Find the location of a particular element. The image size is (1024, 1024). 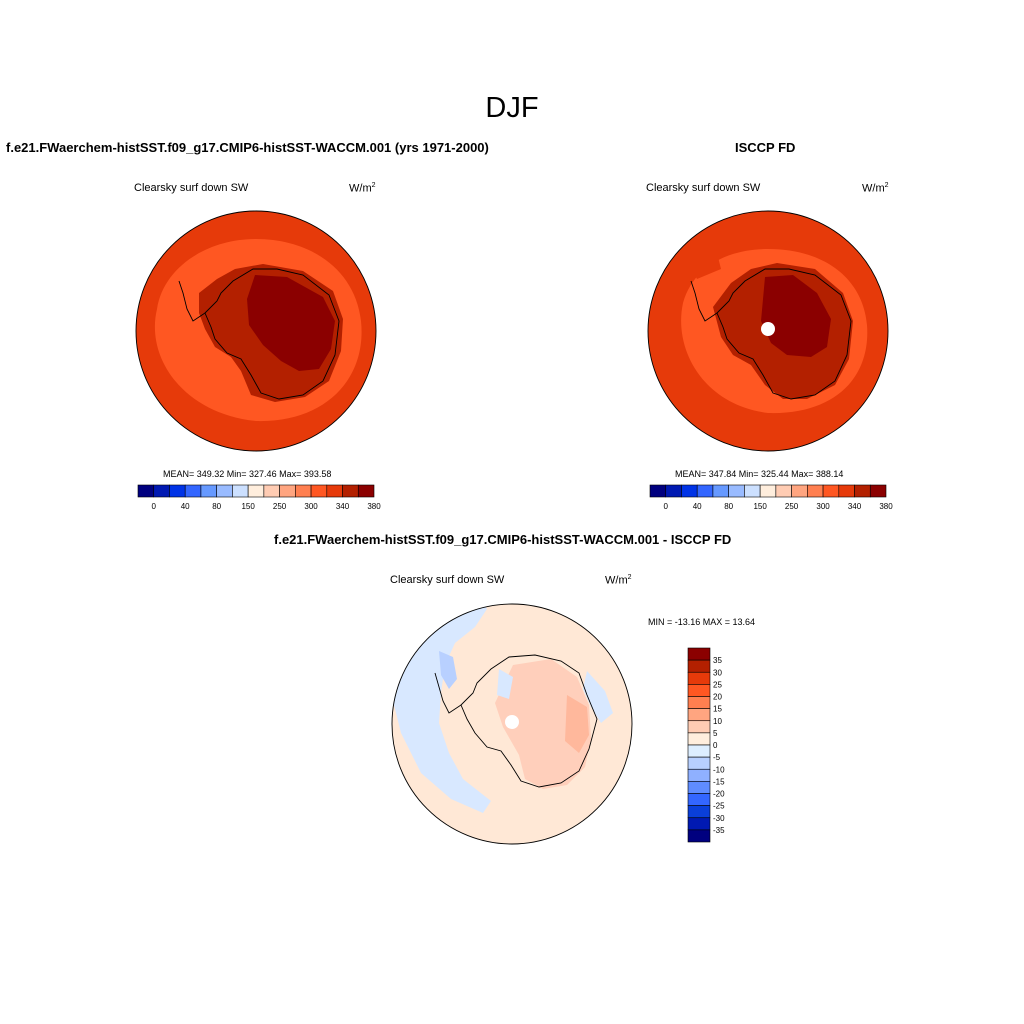

panel-obs-units: W/m2 is located at coordinates (875, 188).